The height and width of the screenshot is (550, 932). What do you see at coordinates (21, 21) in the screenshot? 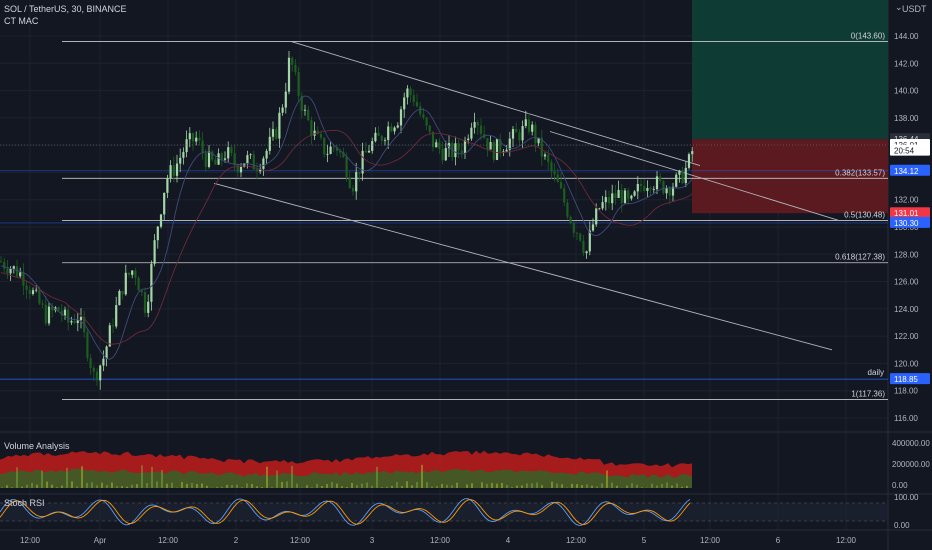
I see `indicator-title: CT MAC` at bounding box center [21, 21].